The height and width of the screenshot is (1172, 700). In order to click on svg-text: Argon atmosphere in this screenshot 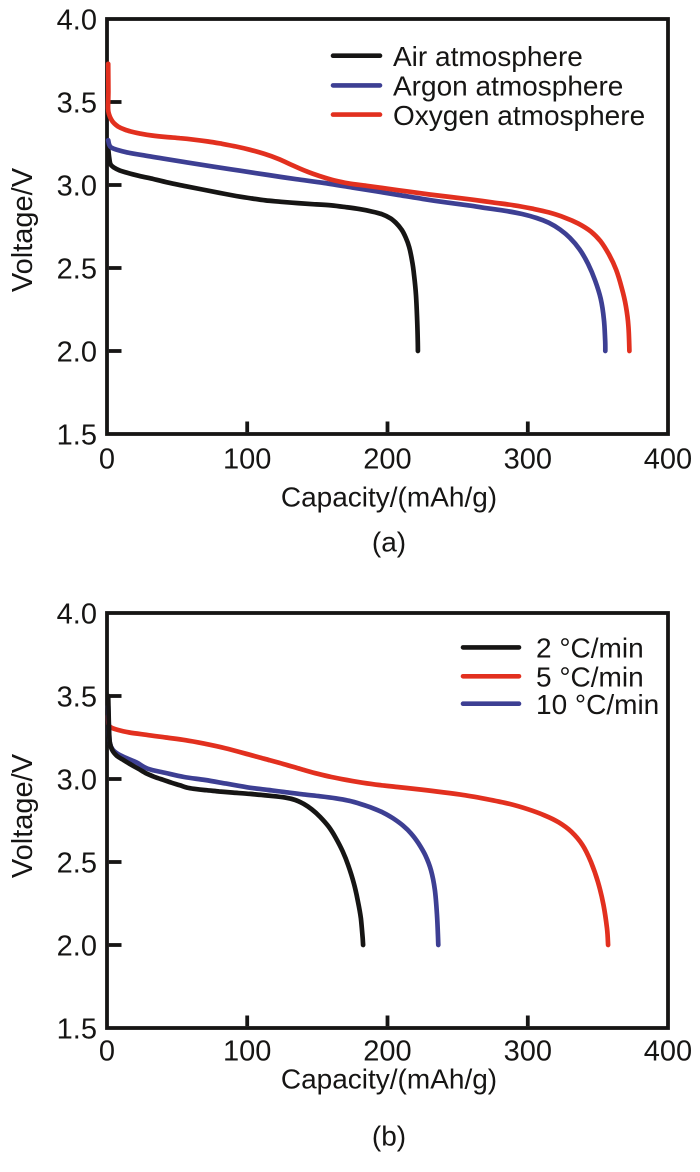, I will do `click(508, 86)`.